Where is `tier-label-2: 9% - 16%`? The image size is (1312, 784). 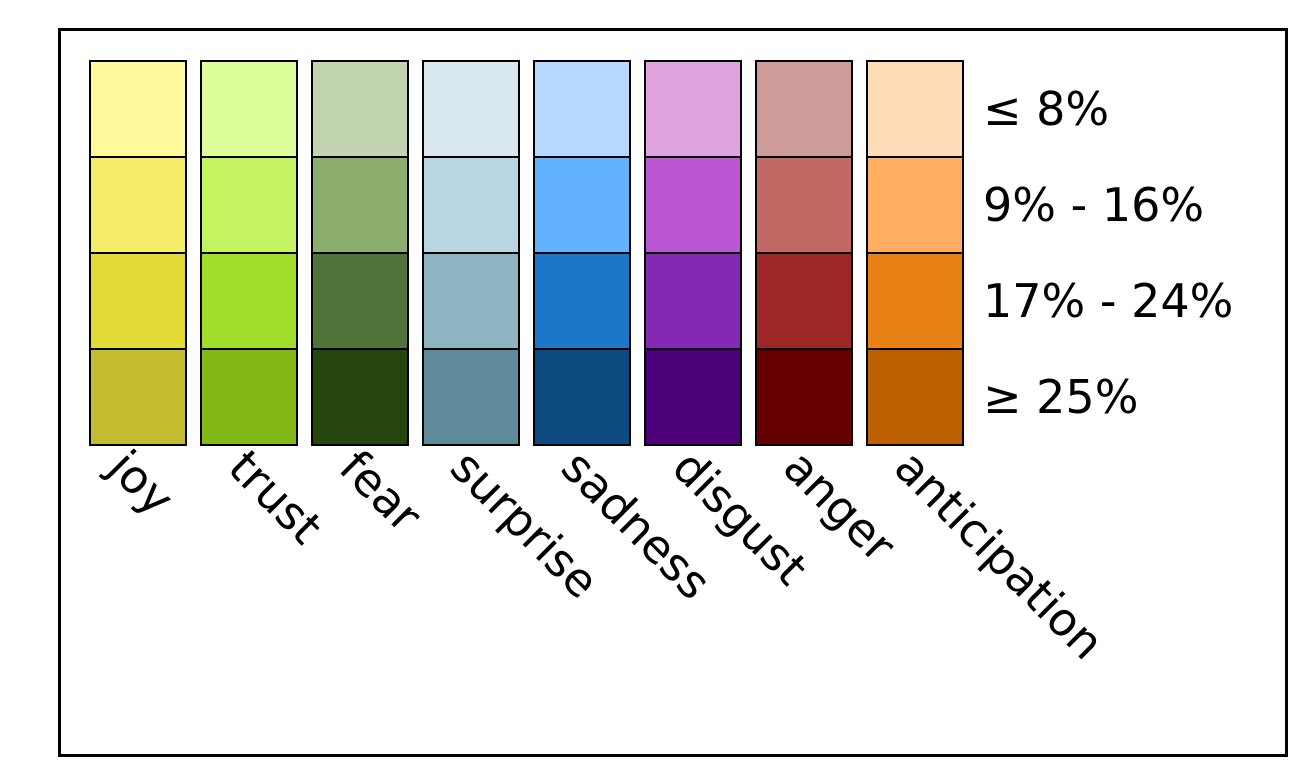 tier-label-2: 9% - 16% is located at coordinates (1093, 205).